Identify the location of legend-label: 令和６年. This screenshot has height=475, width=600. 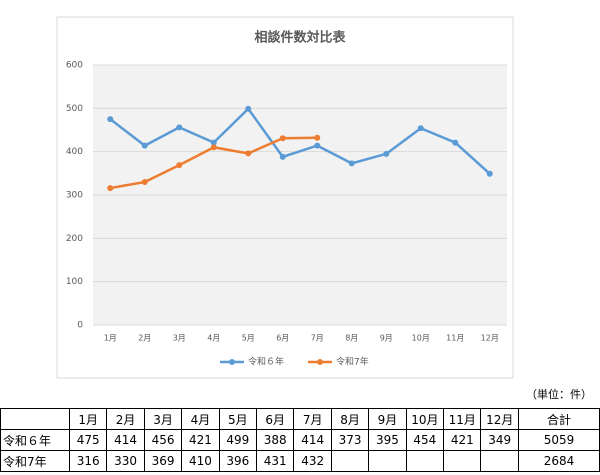
(266, 362).